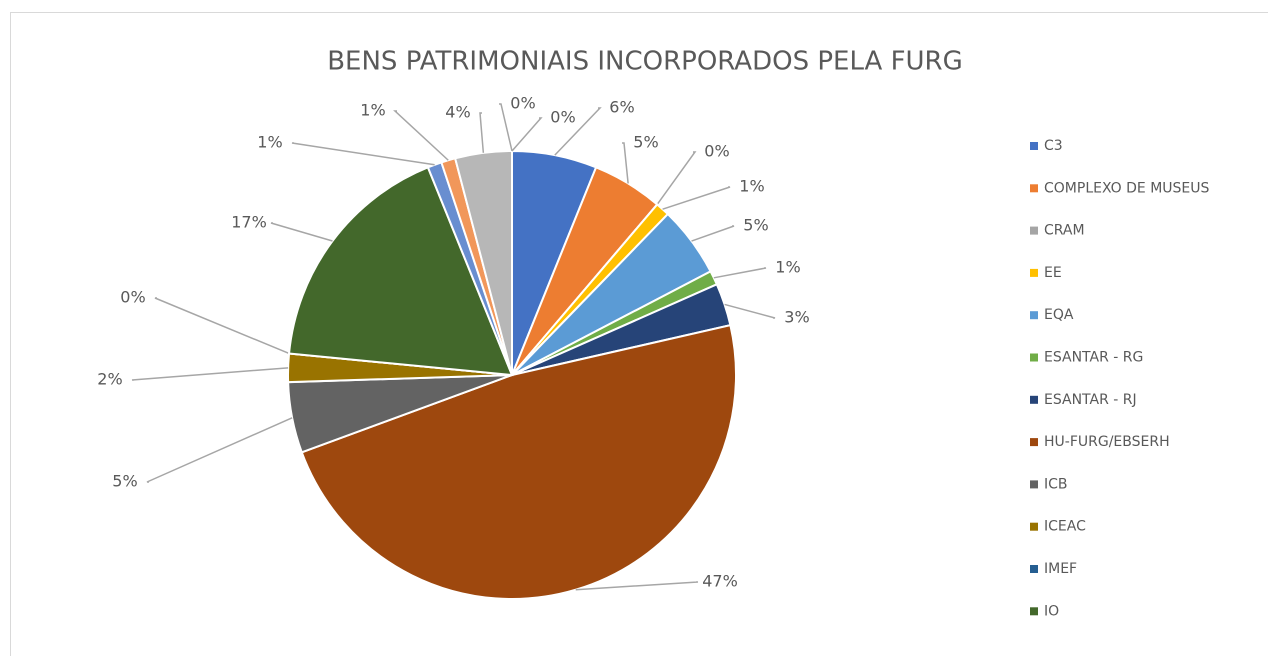  I want to click on legend-label: COMPLEXO DE MUSEUS, so click(1127, 188).